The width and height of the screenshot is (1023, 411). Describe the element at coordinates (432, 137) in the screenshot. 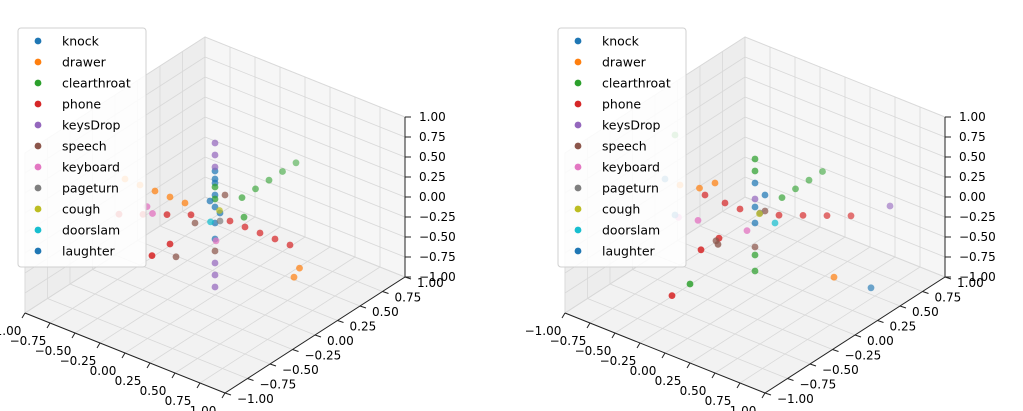

I see `z-tick-label: 0.75` at that location.